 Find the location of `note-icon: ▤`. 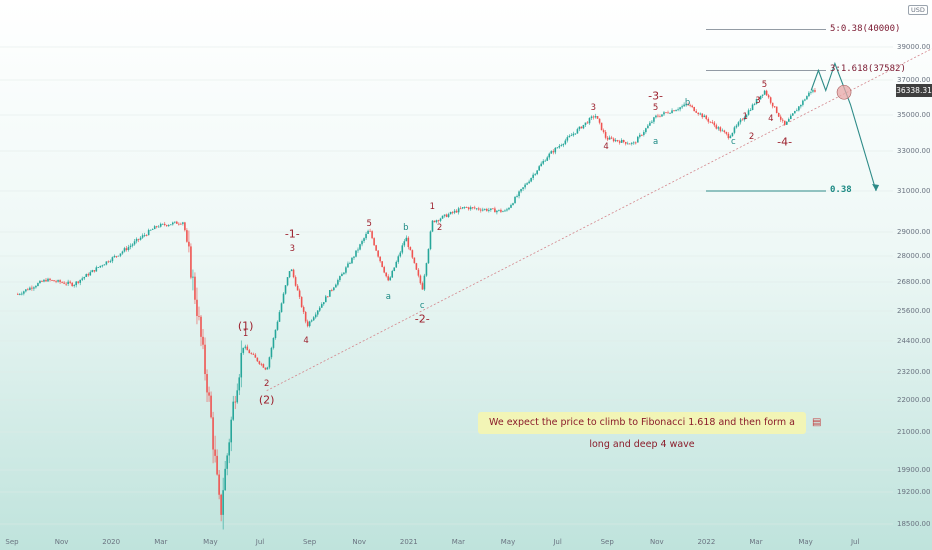

note-icon: ▤ is located at coordinates (817, 422).